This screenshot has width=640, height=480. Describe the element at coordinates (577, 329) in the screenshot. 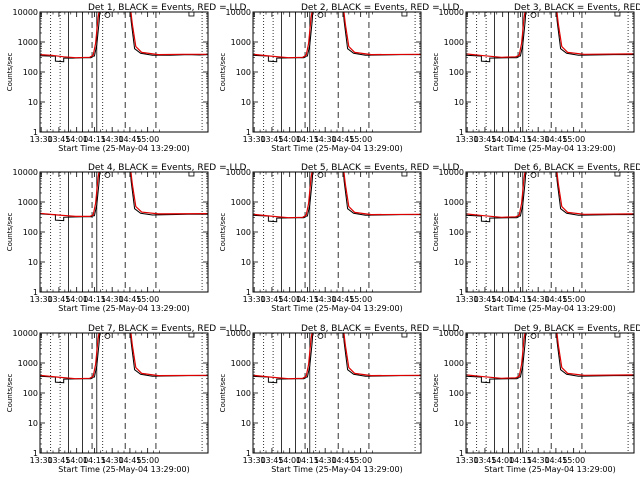

I see `panel-title: Det 9, BLACK = Events, RED = LLD` at that location.